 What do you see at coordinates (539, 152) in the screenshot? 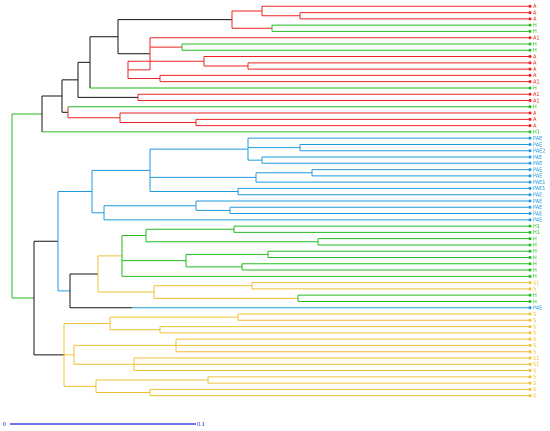
I see `leaf-label: PAE2` at bounding box center [539, 152].